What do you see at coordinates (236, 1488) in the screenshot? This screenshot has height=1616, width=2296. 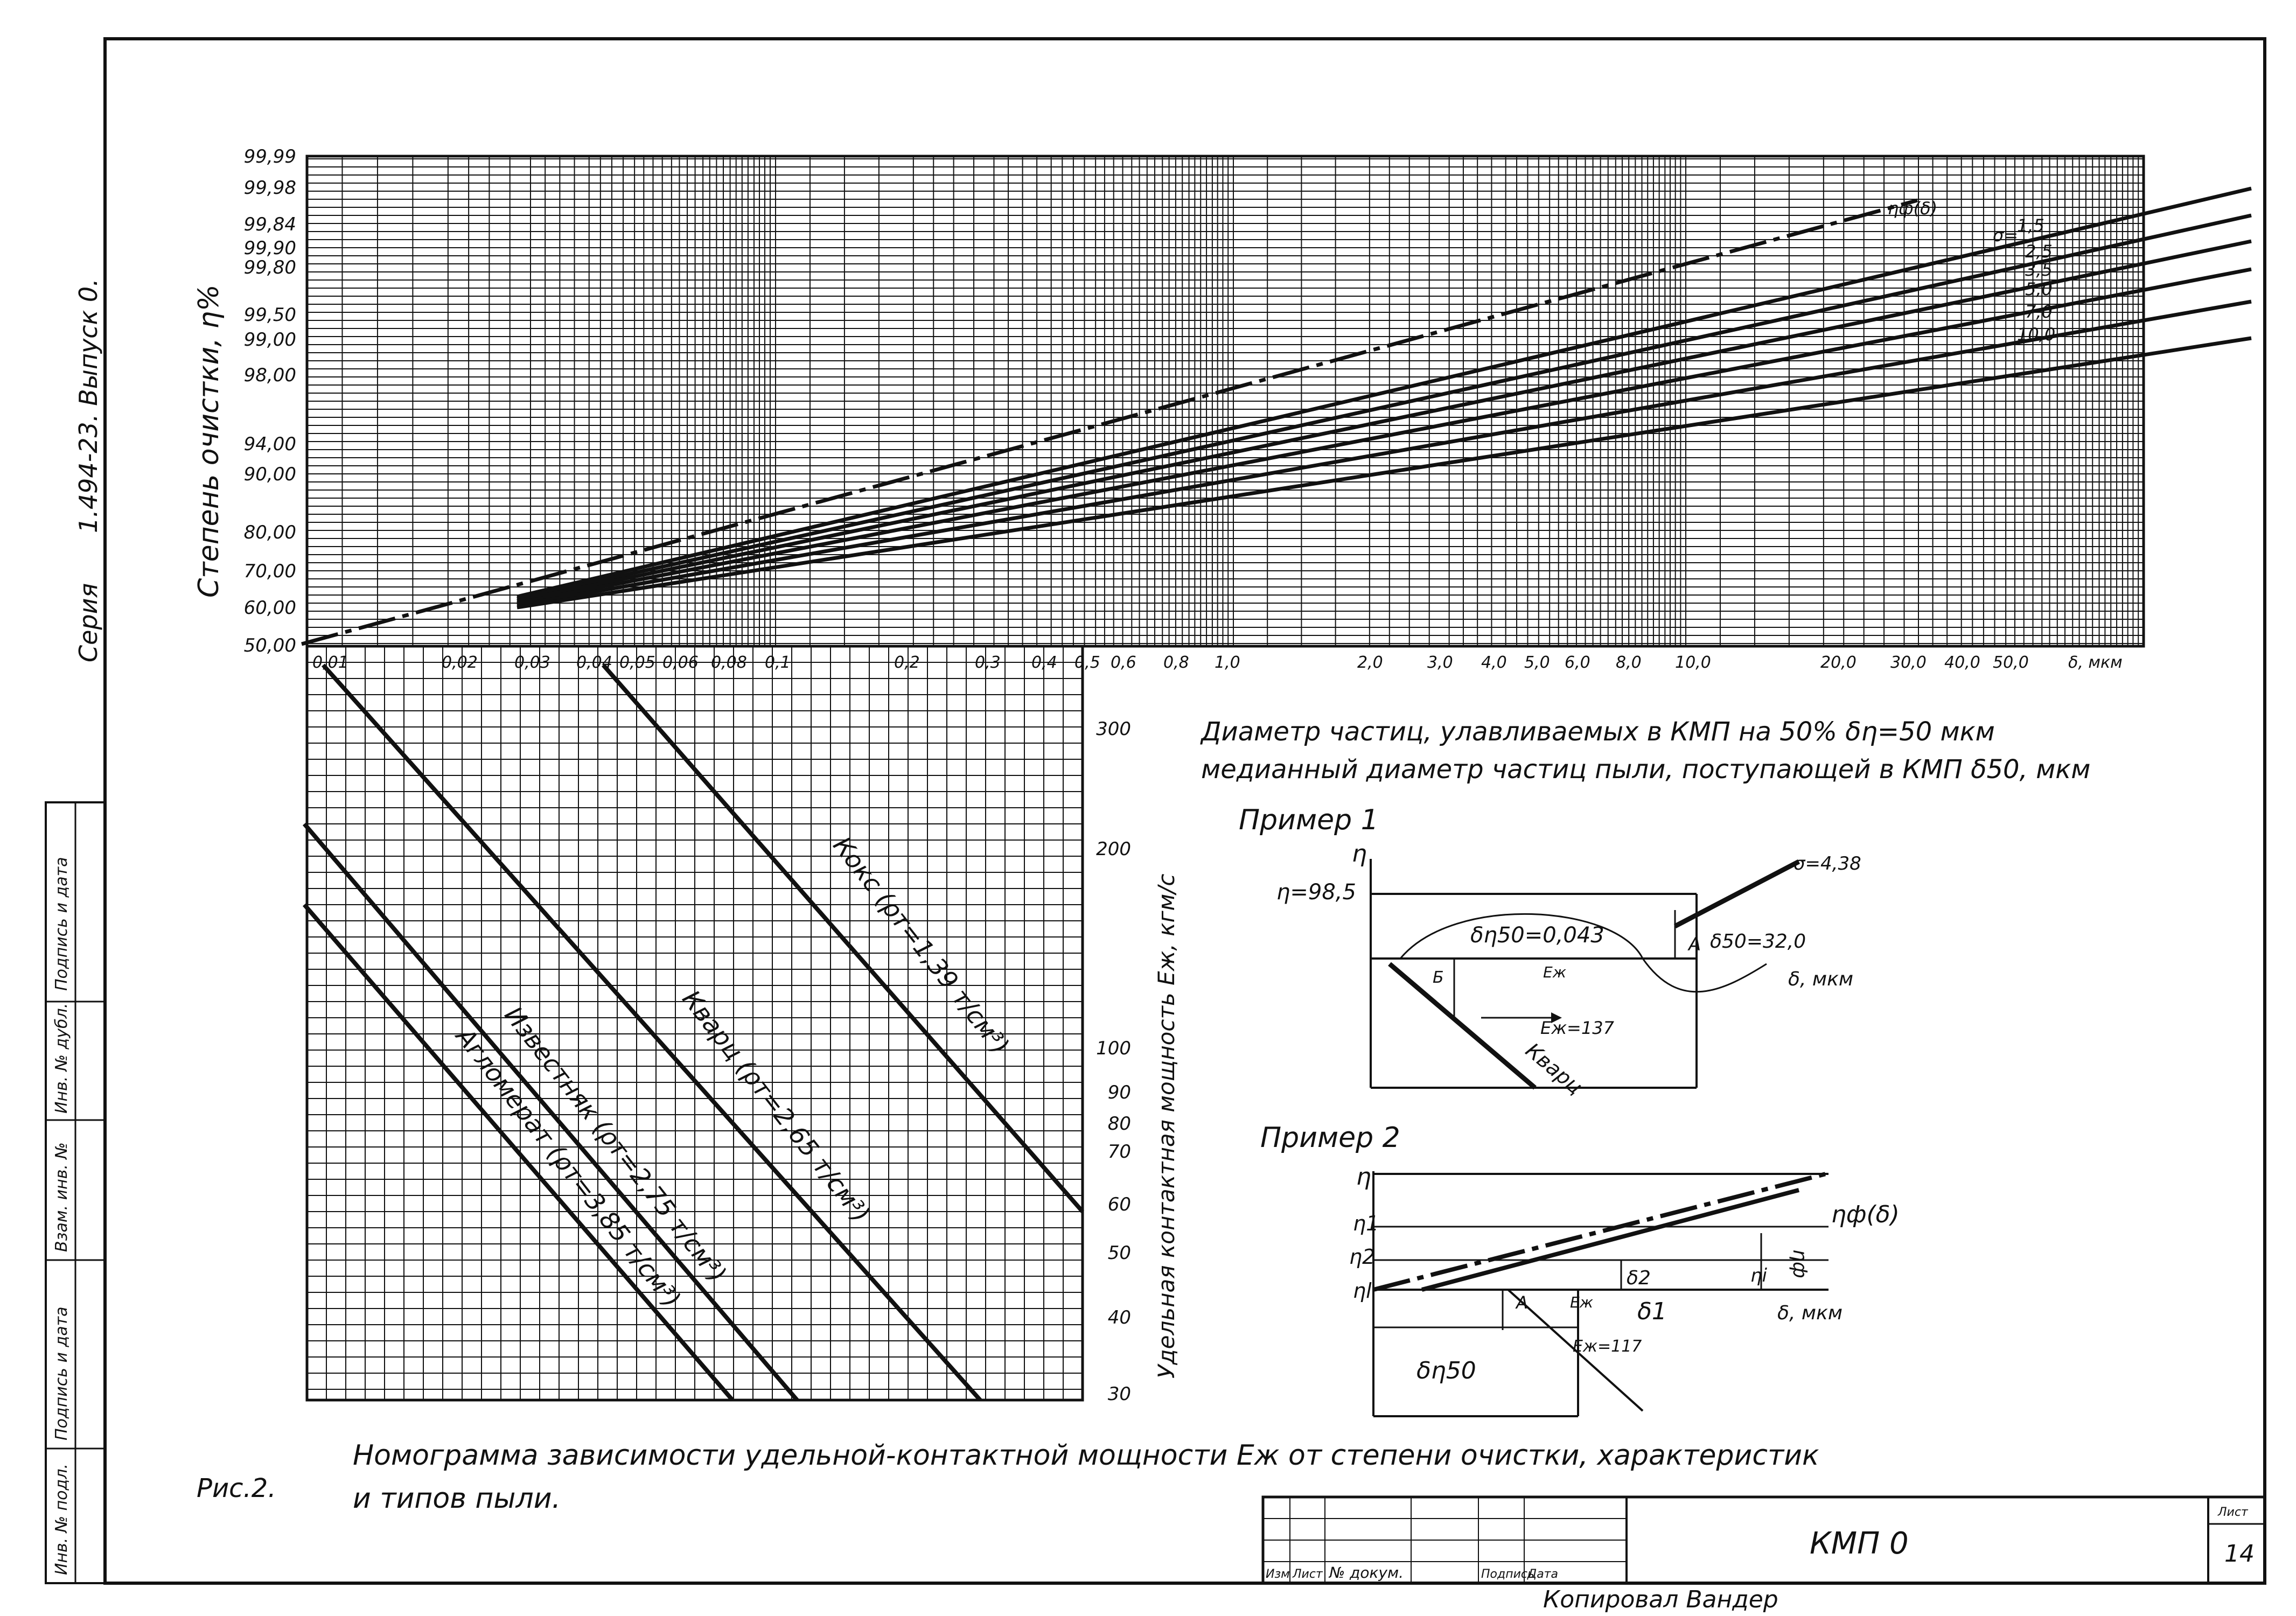 I see `figure-number: Рис.2.` at bounding box center [236, 1488].